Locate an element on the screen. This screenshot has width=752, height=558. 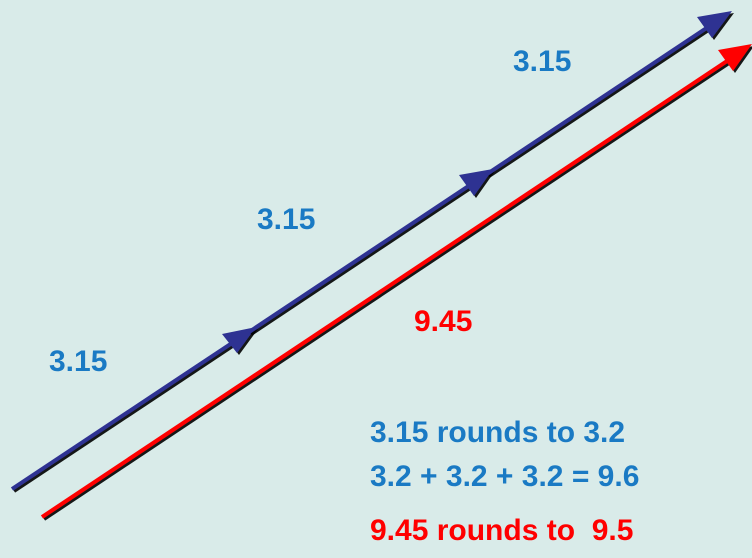
segment-3-label: 3.15 is located at coordinates (542, 61).